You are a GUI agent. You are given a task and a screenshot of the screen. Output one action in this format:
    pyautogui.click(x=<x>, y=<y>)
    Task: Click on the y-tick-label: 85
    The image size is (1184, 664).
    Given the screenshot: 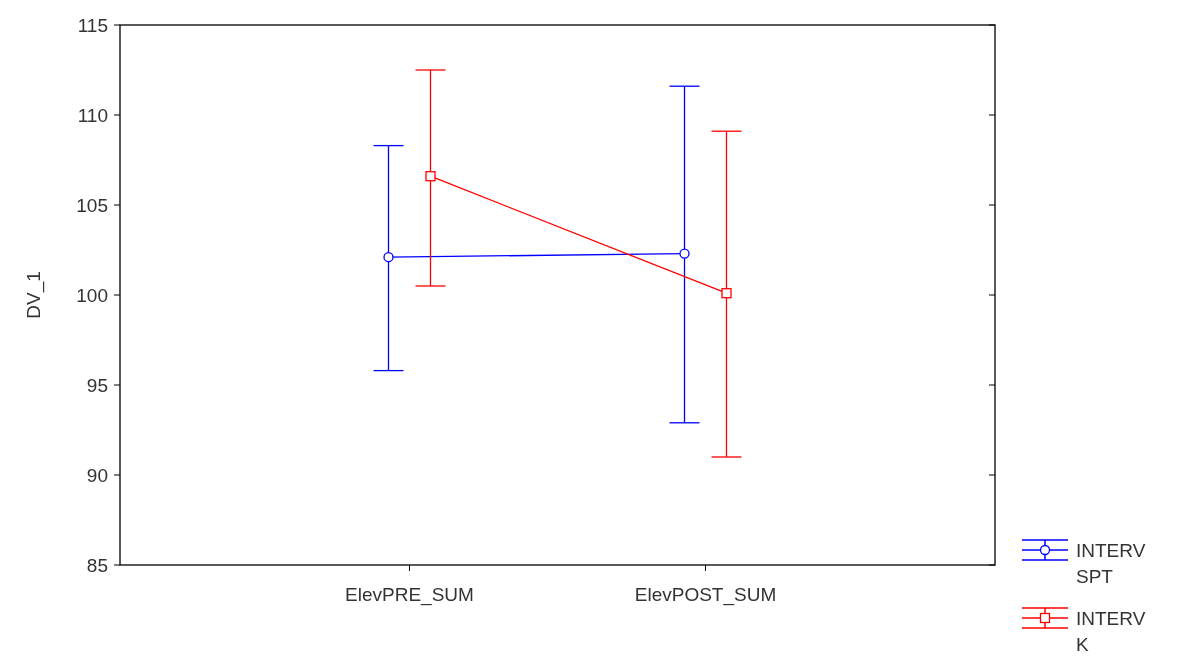 What is the action you would take?
    pyautogui.click(x=97, y=565)
    